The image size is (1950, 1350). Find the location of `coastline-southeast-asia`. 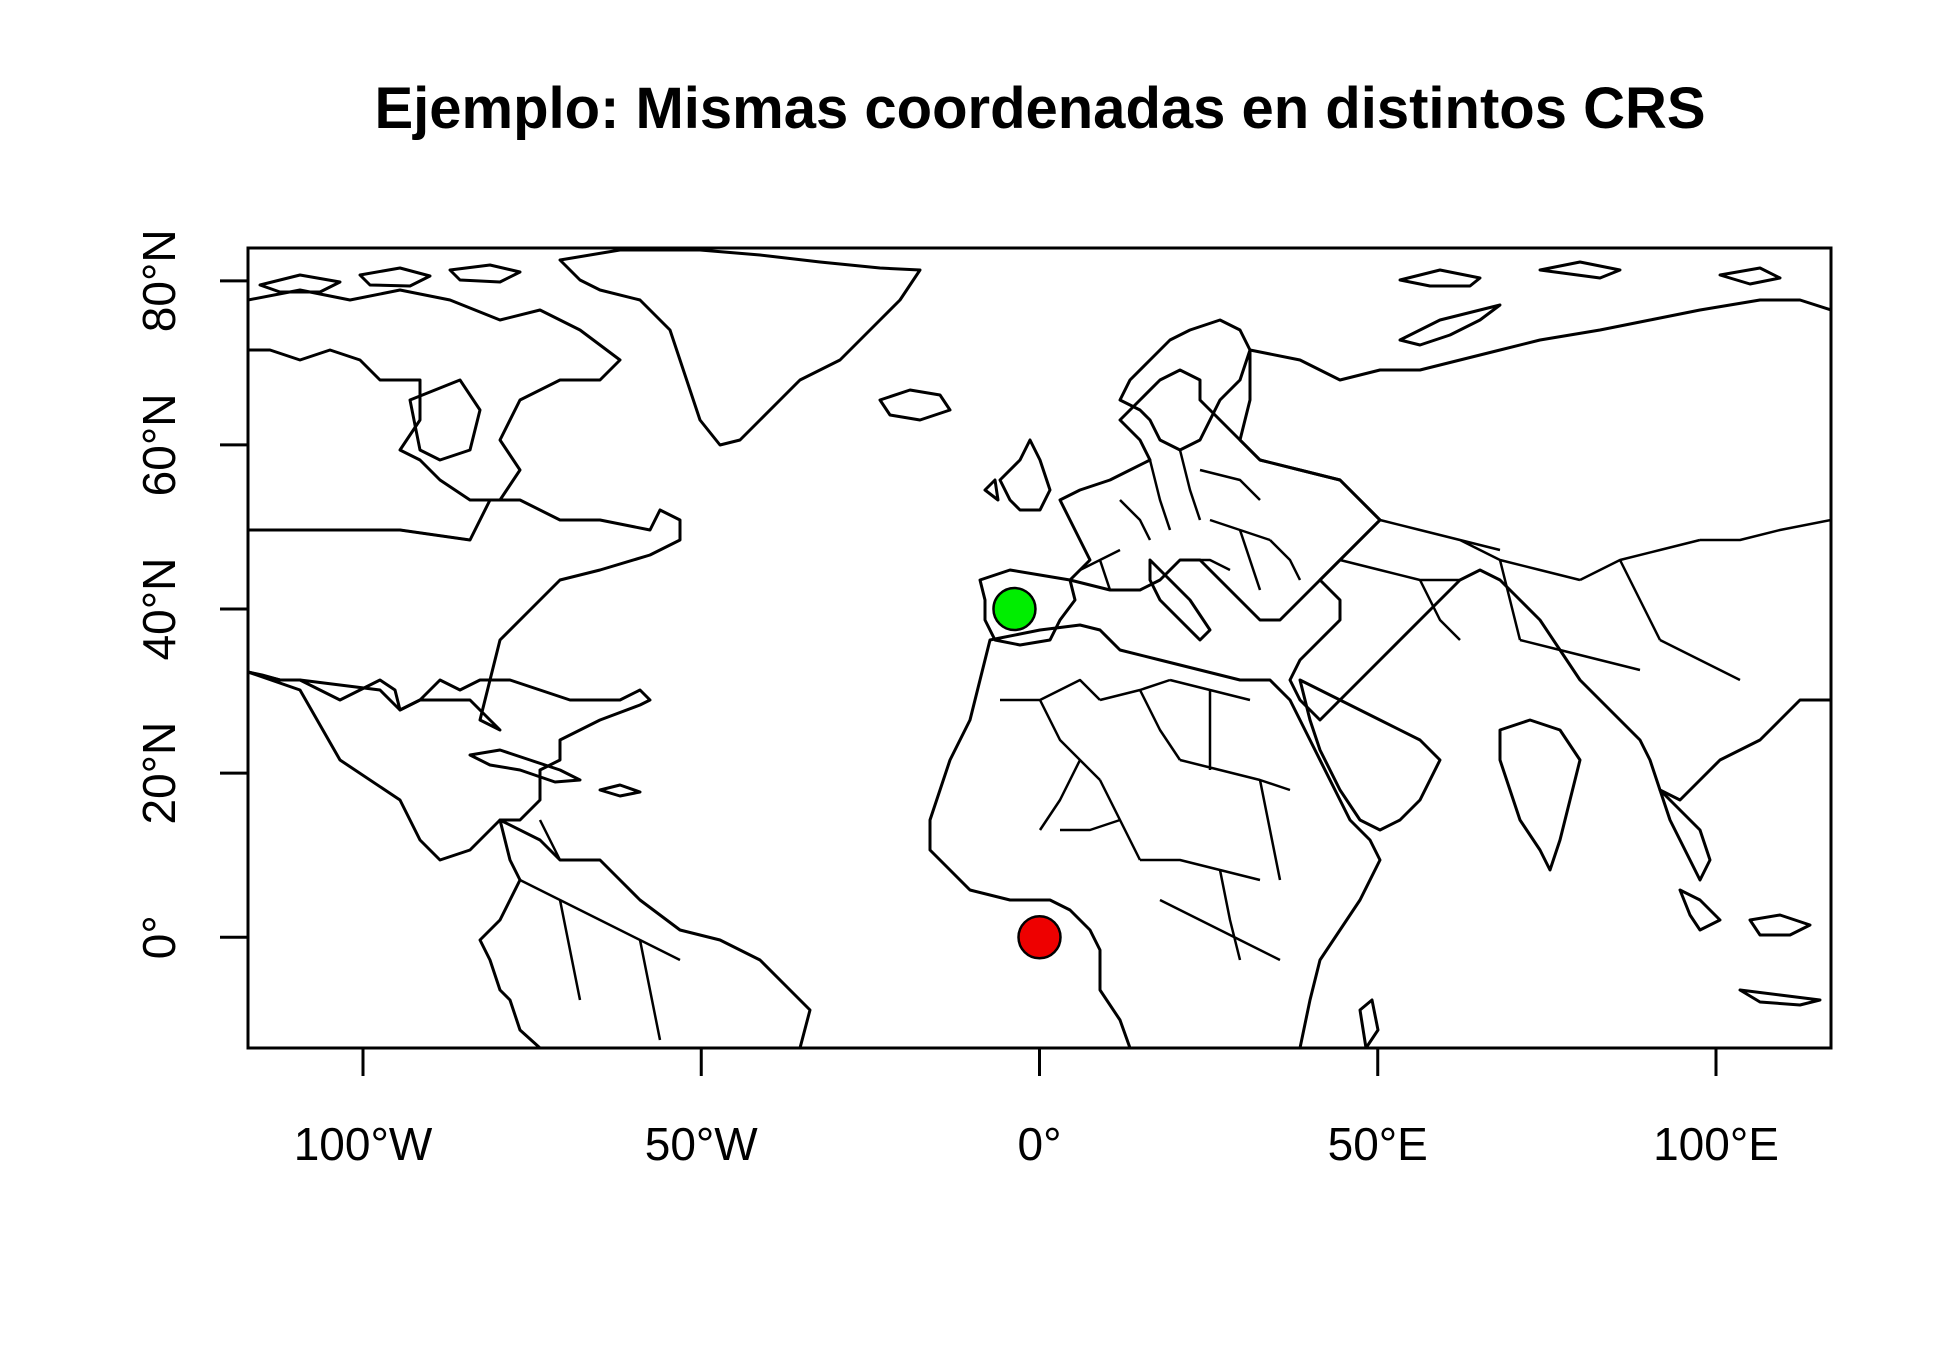

coastline-southeast-asia is located at coordinates (1685, 835).